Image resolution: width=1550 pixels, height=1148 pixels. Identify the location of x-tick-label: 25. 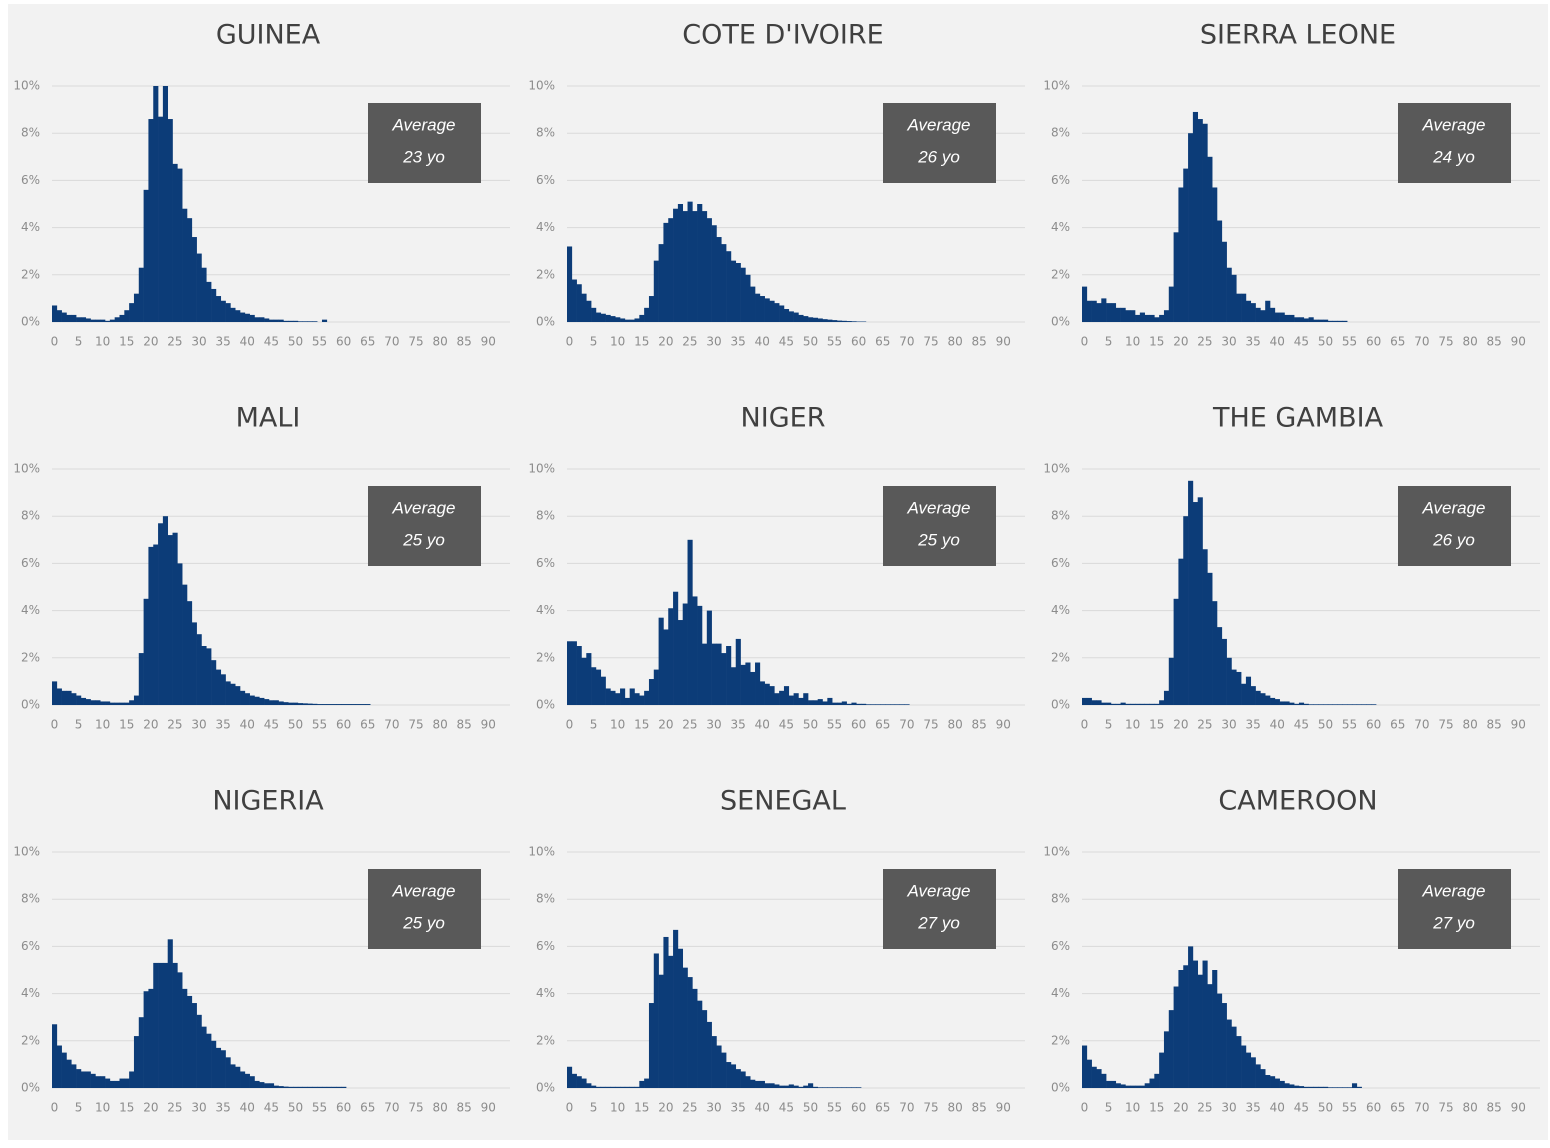
(174, 342).